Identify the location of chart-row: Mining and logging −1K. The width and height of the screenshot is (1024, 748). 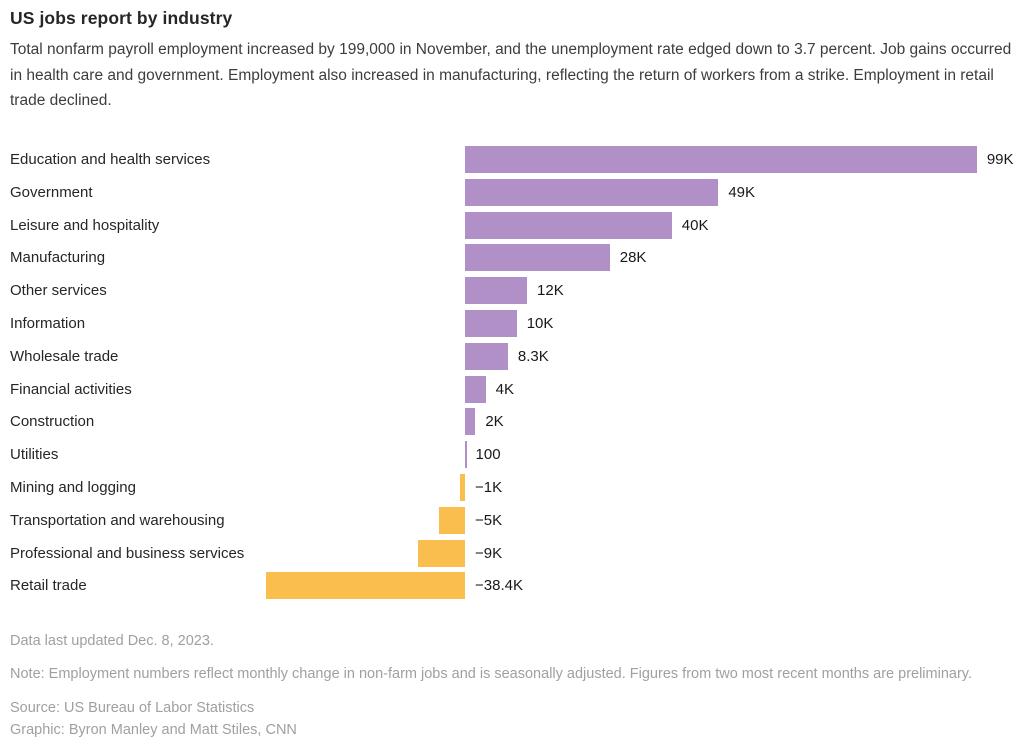
(512, 487).